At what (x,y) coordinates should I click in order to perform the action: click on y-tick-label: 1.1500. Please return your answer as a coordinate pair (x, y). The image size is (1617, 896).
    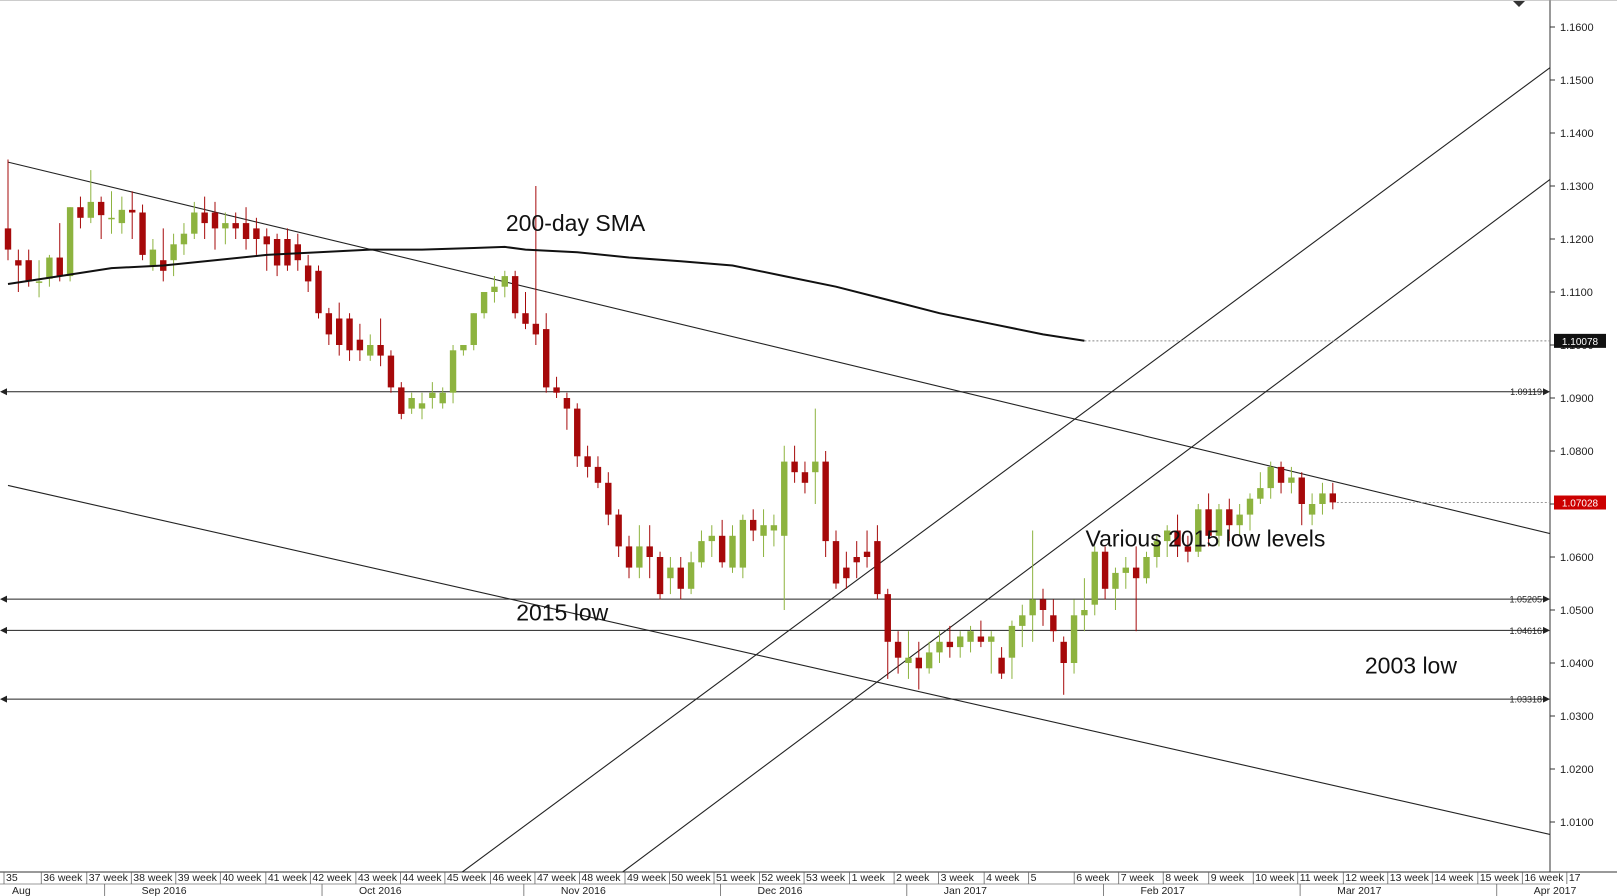
    Looking at the image, I should click on (1577, 81).